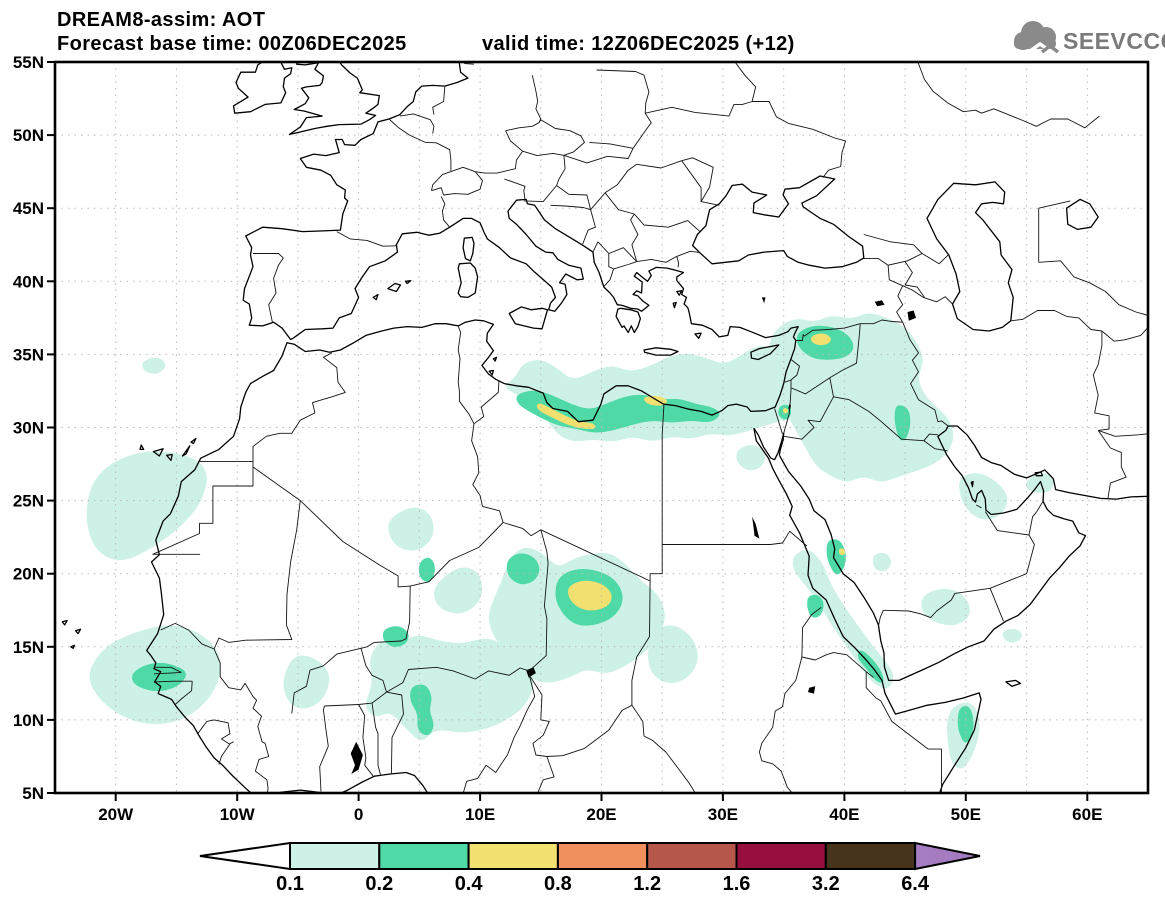 Image resolution: width=1165 pixels, height=905 pixels. Describe the element at coordinates (379, 884) in the screenshot. I see `colorbar-level-label: 0.2` at that location.